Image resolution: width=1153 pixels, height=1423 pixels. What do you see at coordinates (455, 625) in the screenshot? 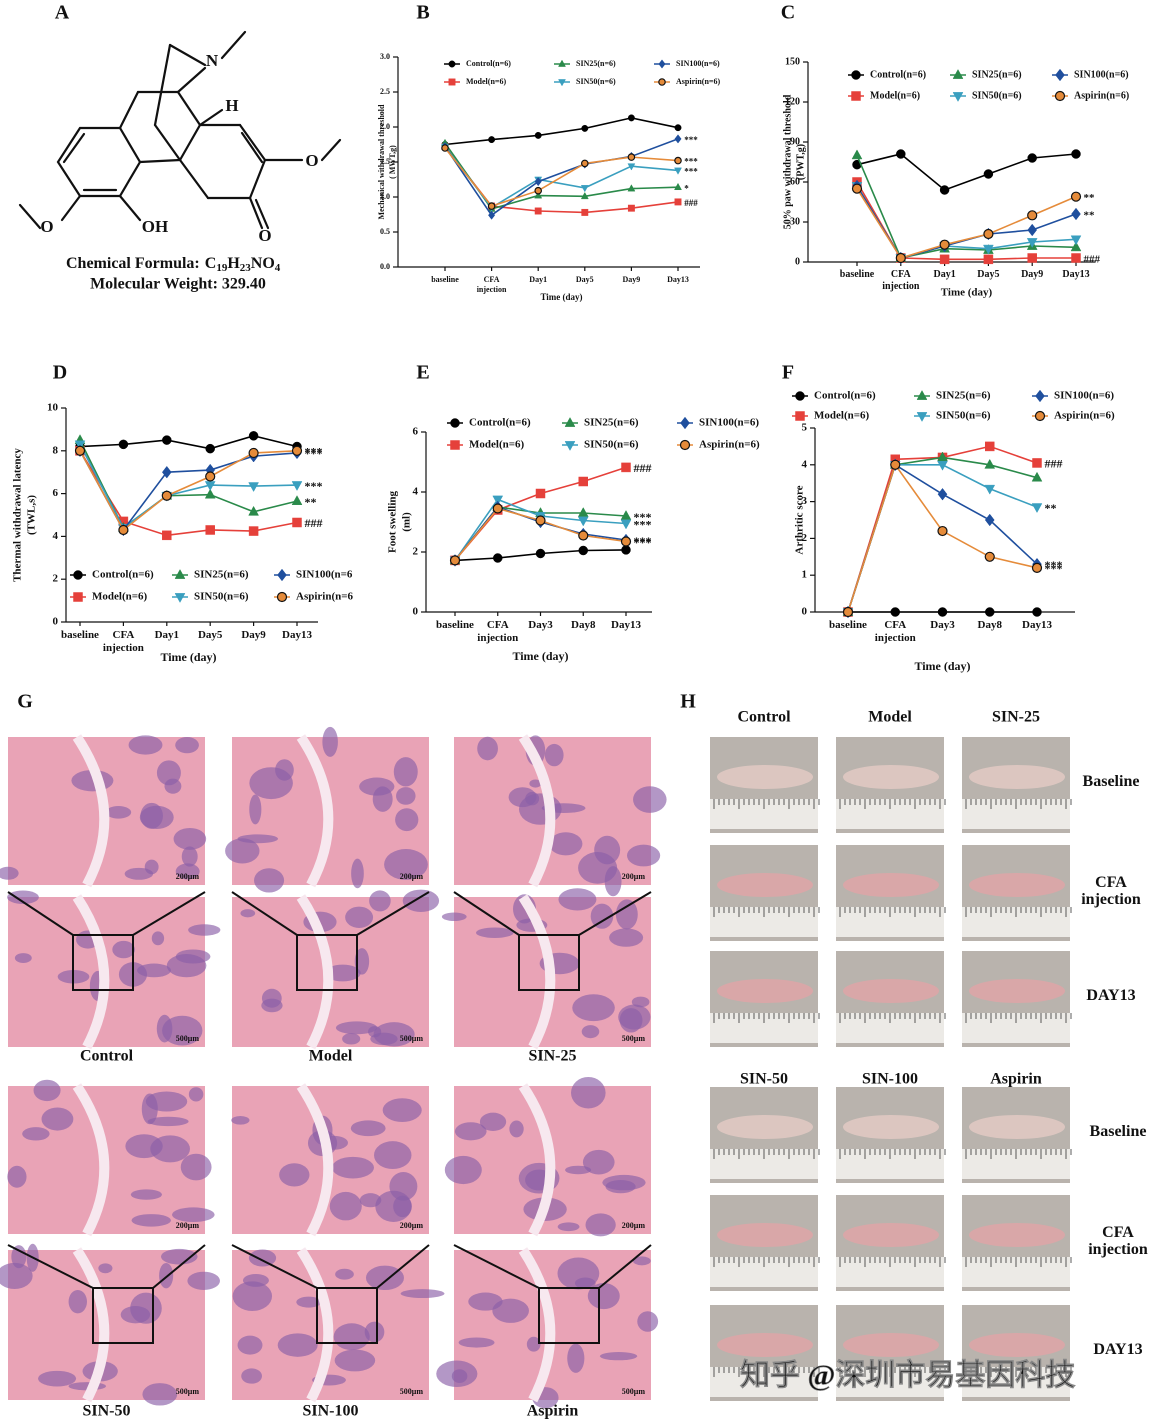
I see `x-tick-label: baseline` at bounding box center [455, 625].